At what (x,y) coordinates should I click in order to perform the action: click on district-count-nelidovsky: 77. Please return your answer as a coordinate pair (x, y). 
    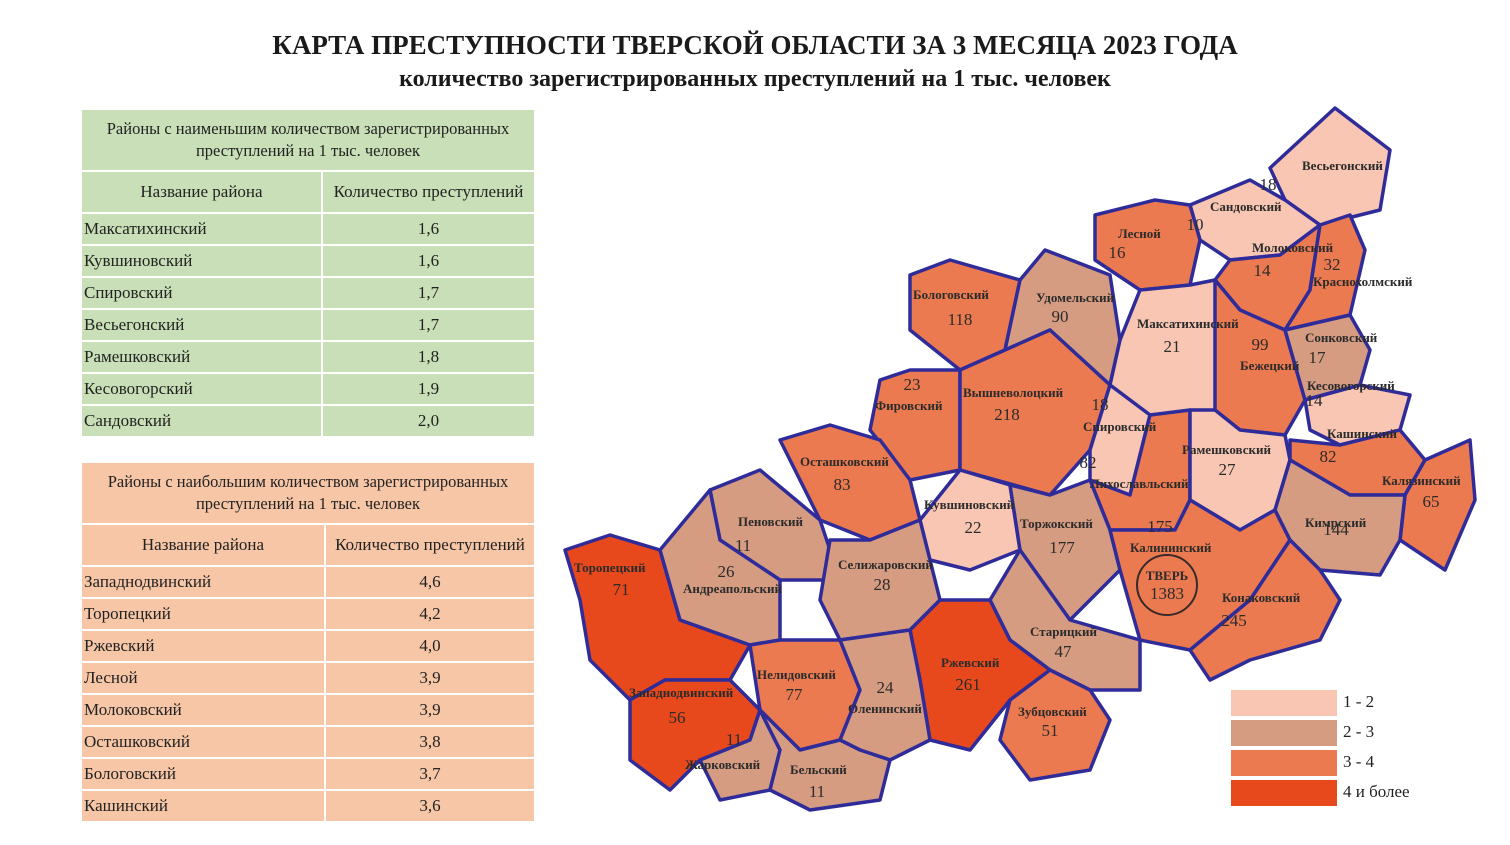
    Looking at the image, I should click on (795, 694).